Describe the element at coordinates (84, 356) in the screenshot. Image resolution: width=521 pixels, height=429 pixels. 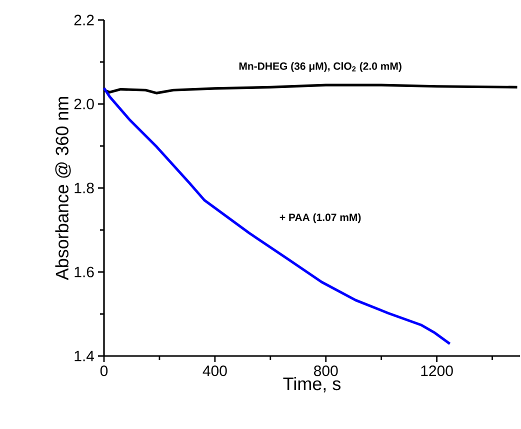
I see `y-tick-label: 1.4` at that location.